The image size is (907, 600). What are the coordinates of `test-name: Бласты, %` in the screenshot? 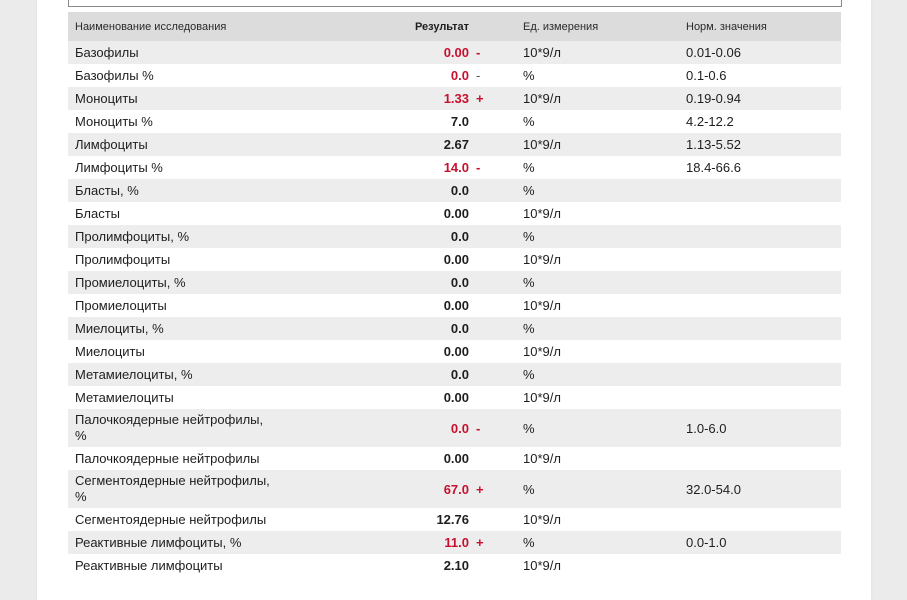 It's located at (107, 190).